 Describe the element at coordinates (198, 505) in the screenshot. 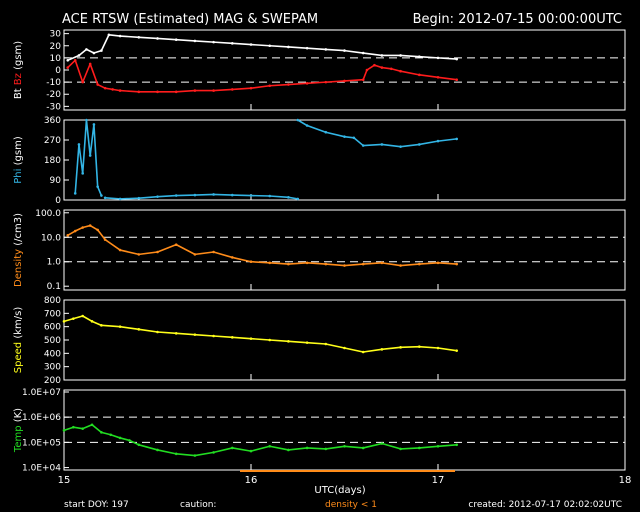

I see `caution-label: caution:` at that location.